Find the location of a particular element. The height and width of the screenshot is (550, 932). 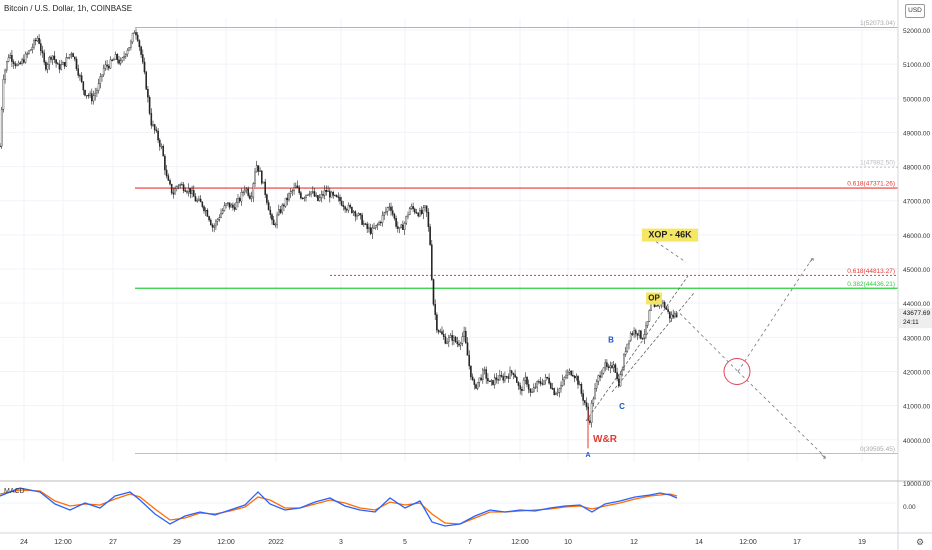

price-tick-label: 45000.00 is located at coordinates (916, 270).